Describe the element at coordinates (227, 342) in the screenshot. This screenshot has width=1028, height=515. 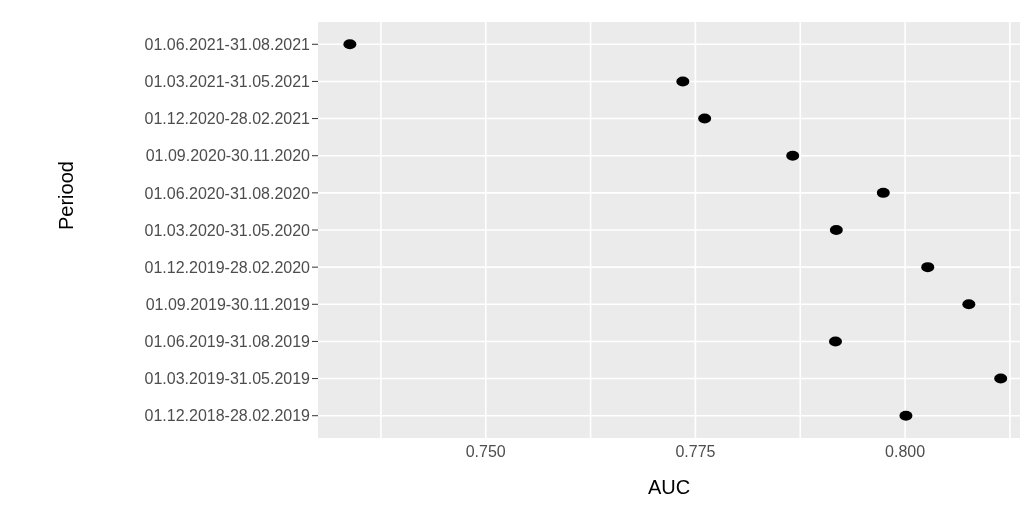
I see `y-tick-label: 01.06.2019-31.08.2019` at that location.